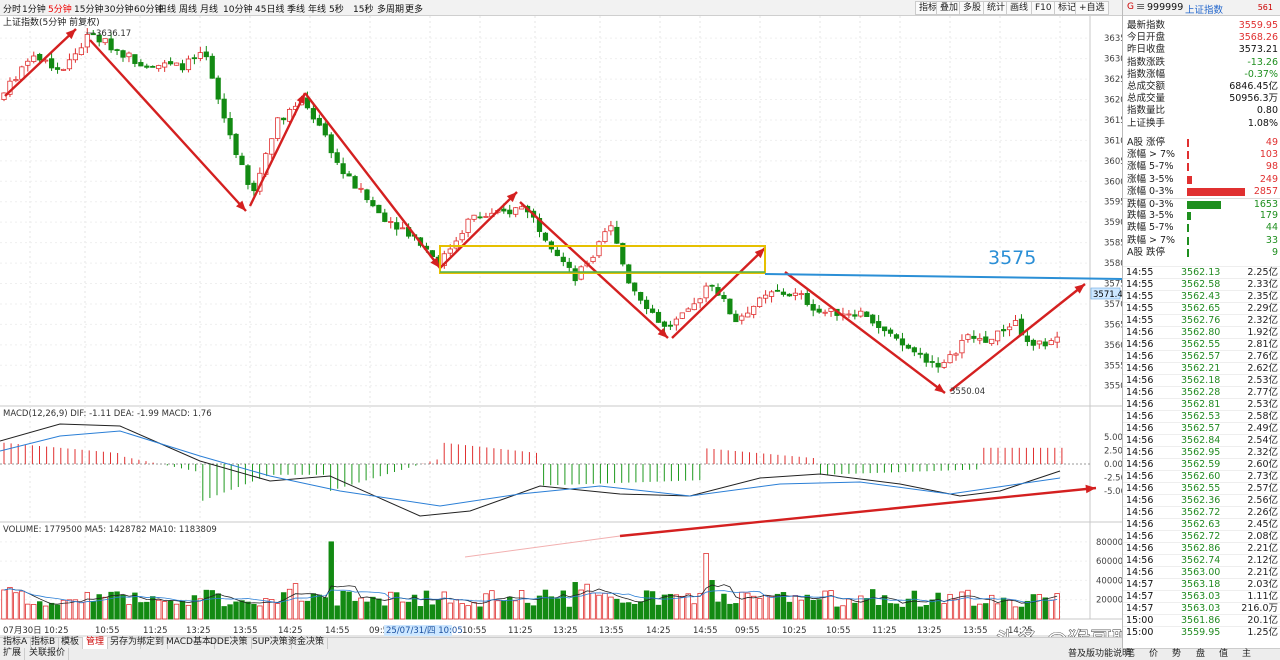 This screenshot has height=660, width=1280. I want to click on indicator-tab-6: MACD基本, so click(189, 643).